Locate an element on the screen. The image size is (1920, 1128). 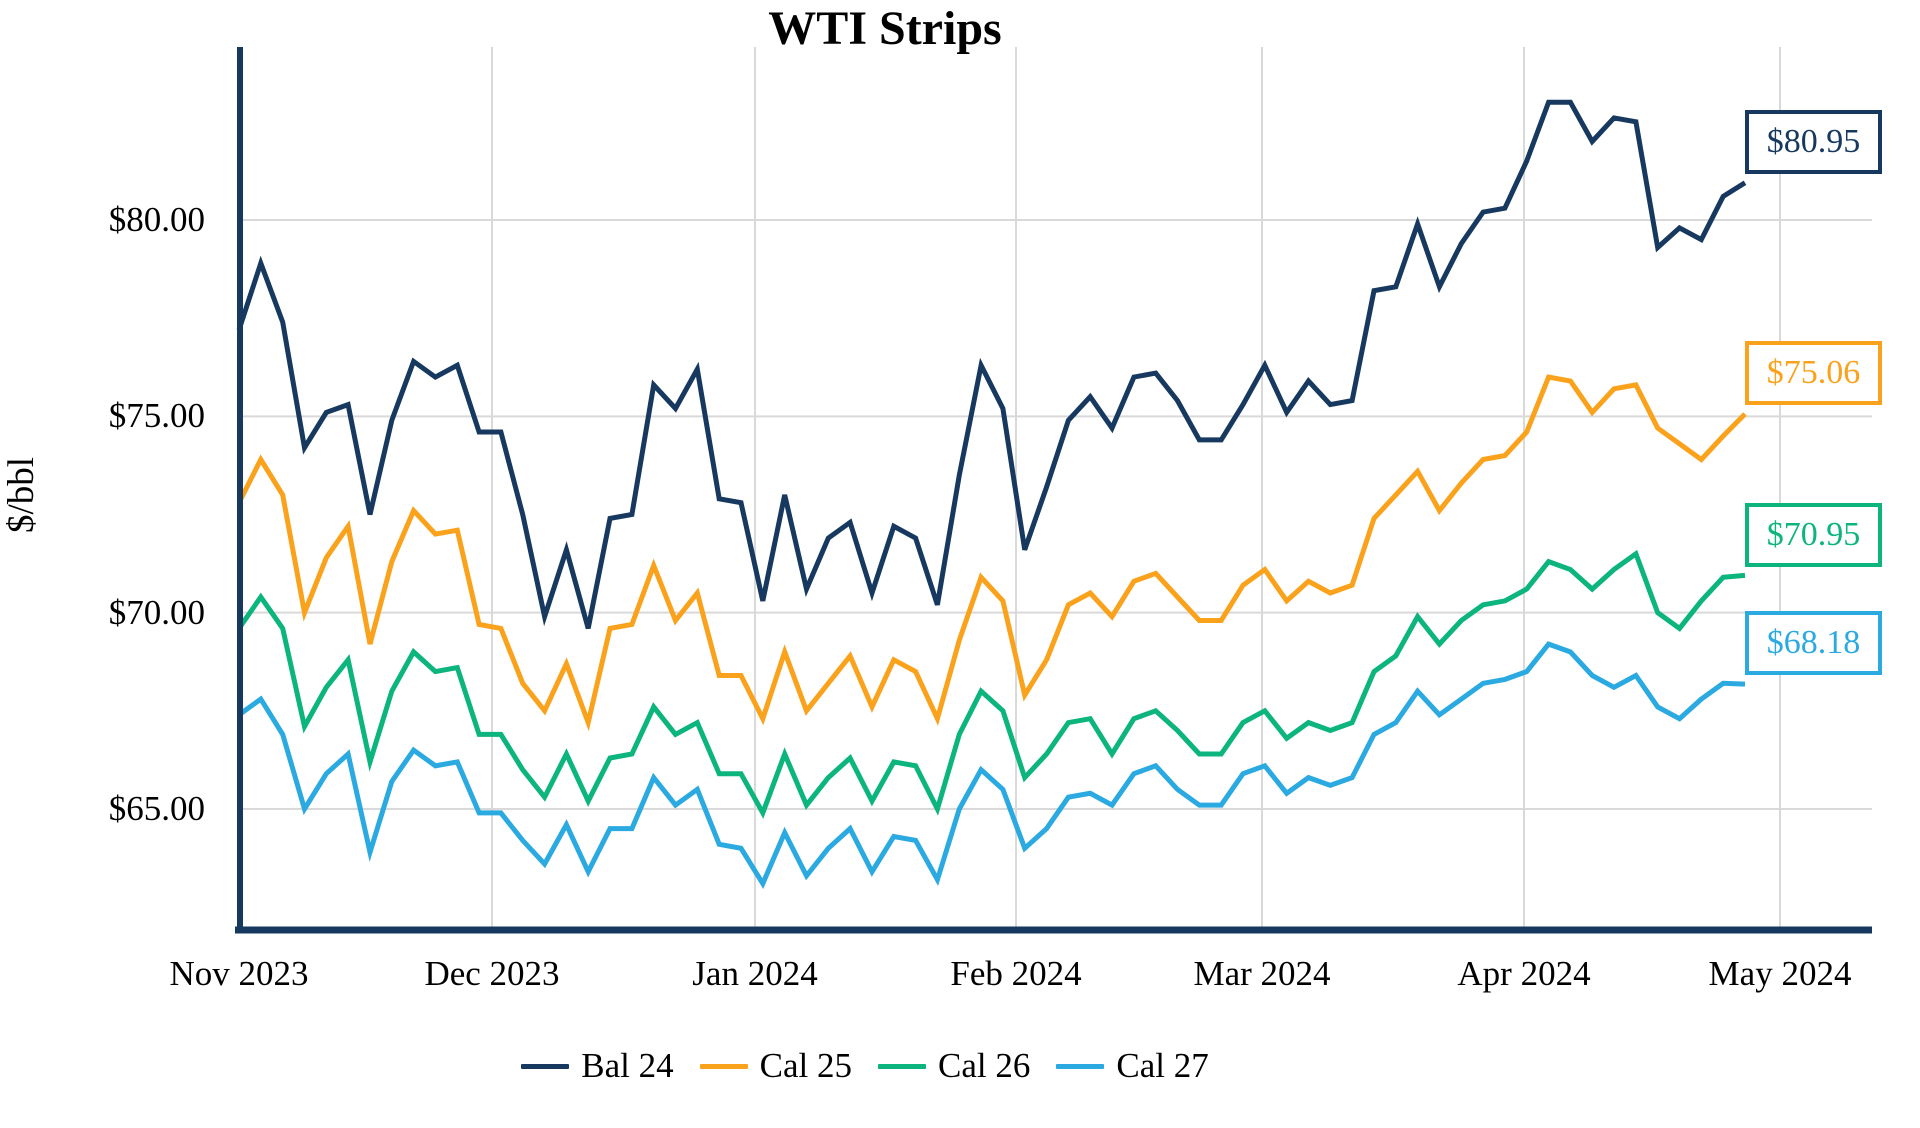
end-label-cal27-text: $68.18 is located at coordinates (1813, 642).